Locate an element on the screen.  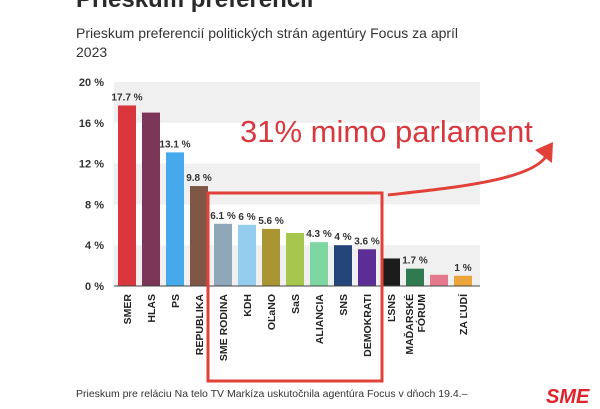
x-tick-label: DEMOKRATI is located at coordinates (368, 325).